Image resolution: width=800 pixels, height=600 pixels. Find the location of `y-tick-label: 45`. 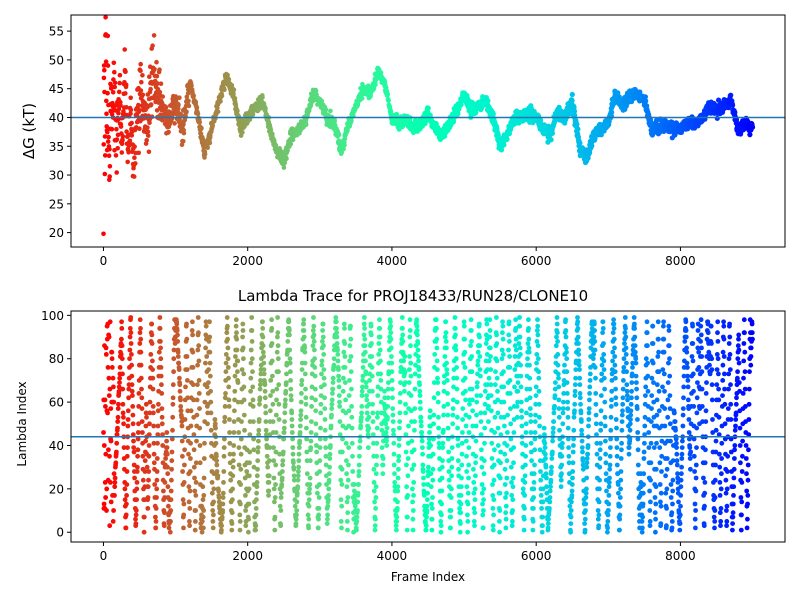

y-tick-label: 45 is located at coordinates (56, 89).